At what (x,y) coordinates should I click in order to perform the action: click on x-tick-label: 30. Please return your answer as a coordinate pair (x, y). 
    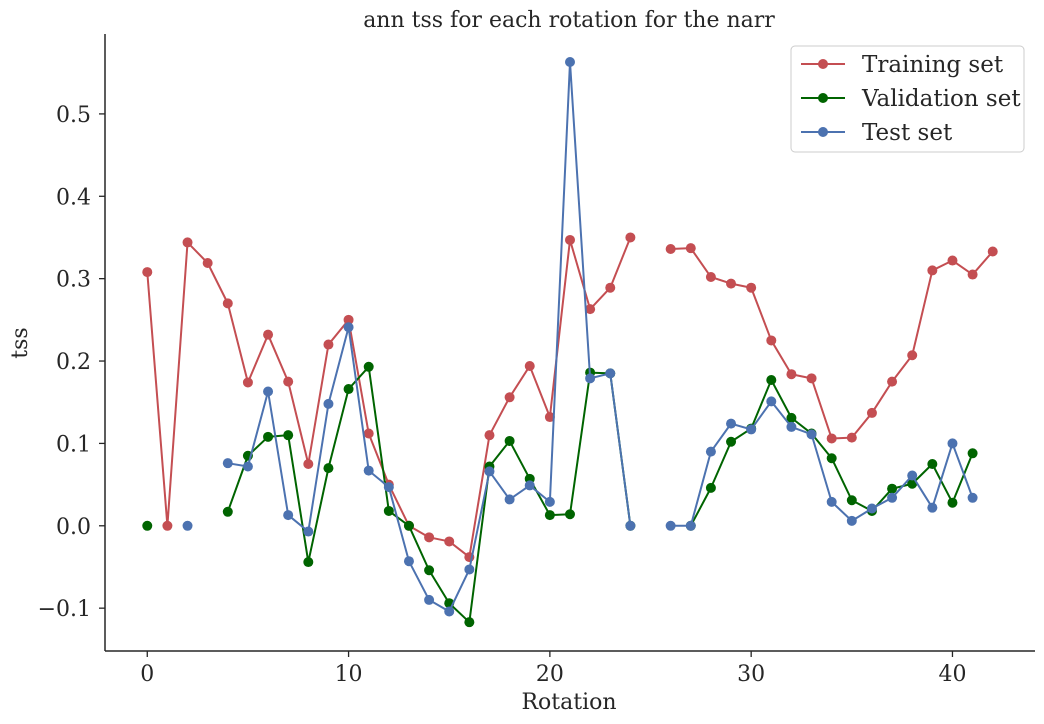
    Looking at the image, I should click on (751, 674).